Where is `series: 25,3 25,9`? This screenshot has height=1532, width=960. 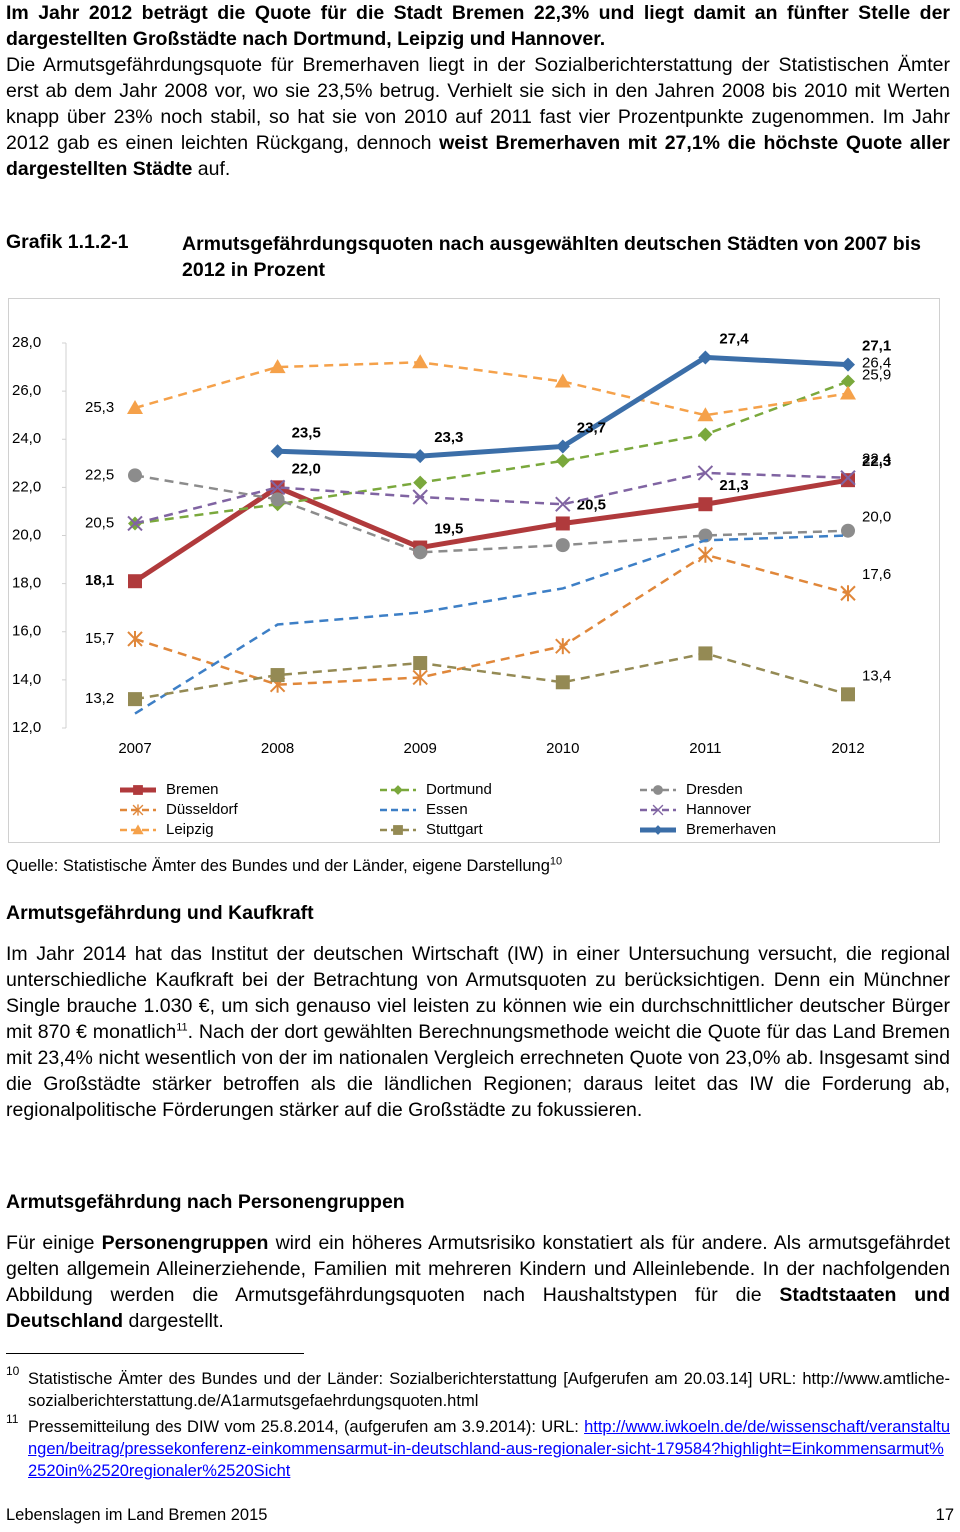 series: 25,3 25,9 is located at coordinates (488, 388).